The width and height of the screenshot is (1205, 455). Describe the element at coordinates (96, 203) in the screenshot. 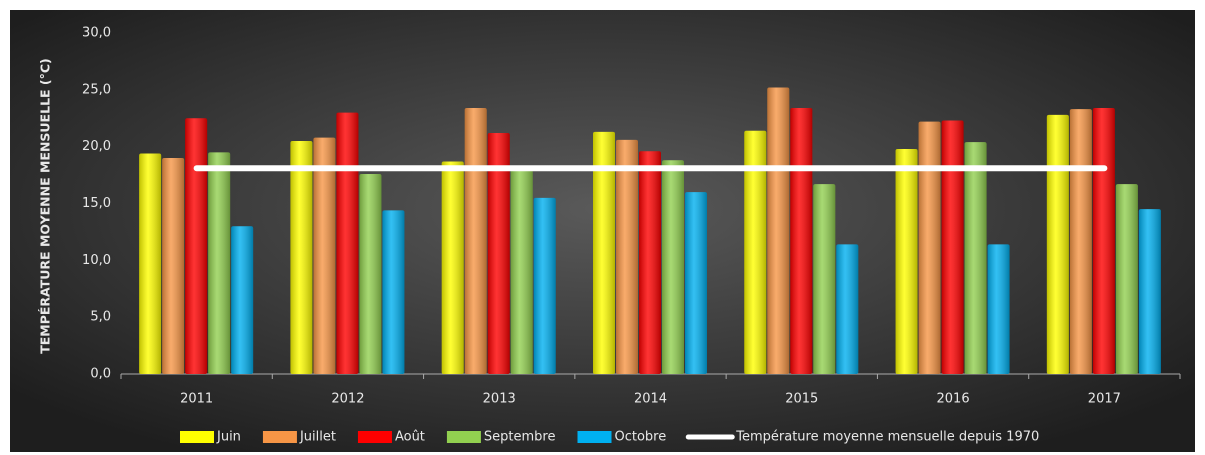

I see `y-tick-label: 15,0` at that location.